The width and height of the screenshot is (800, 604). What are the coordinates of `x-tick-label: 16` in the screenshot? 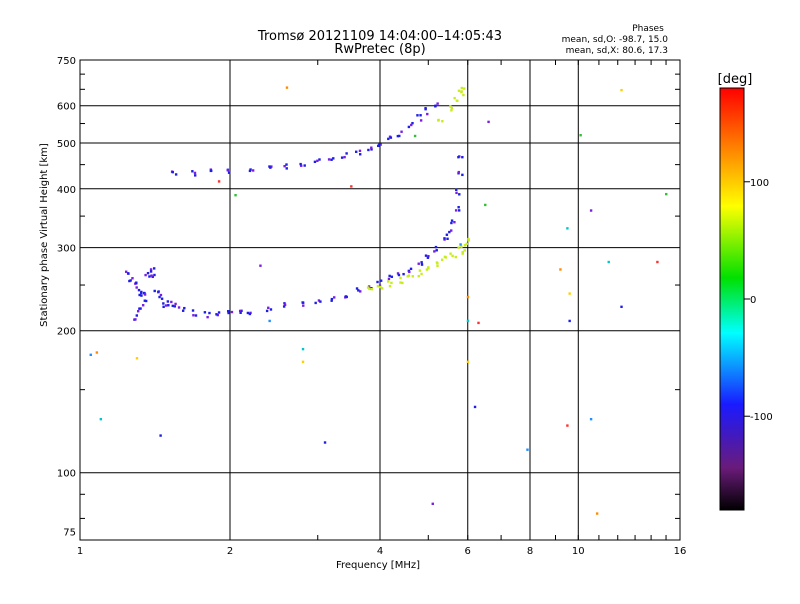 It's located at (680, 551).